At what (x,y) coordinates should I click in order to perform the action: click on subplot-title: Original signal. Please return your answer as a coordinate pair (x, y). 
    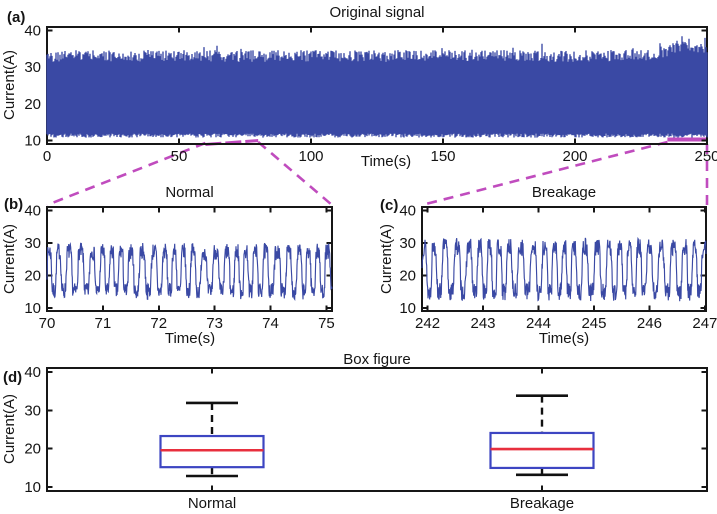
    Looking at the image, I should click on (376, 12).